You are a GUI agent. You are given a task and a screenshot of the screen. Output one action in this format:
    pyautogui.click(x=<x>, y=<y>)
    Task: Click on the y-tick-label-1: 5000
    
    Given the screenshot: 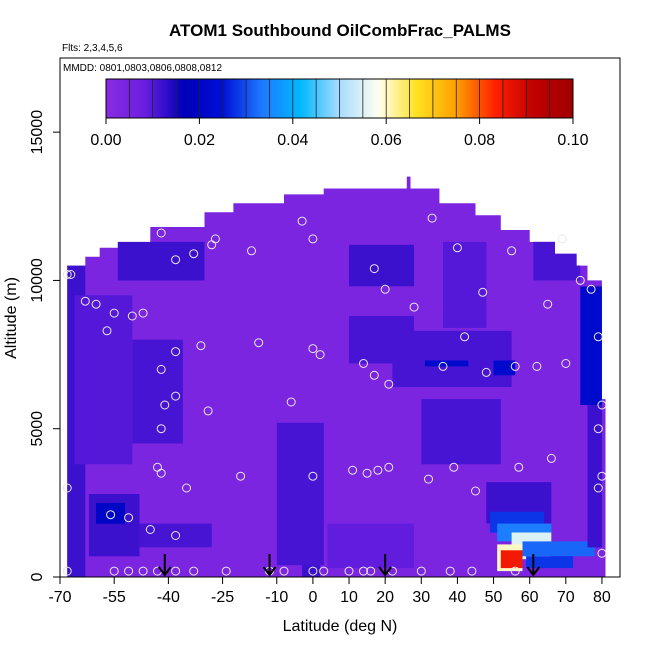 What is the action you would take?
    pyautogui.click(x=37, y=429)
    